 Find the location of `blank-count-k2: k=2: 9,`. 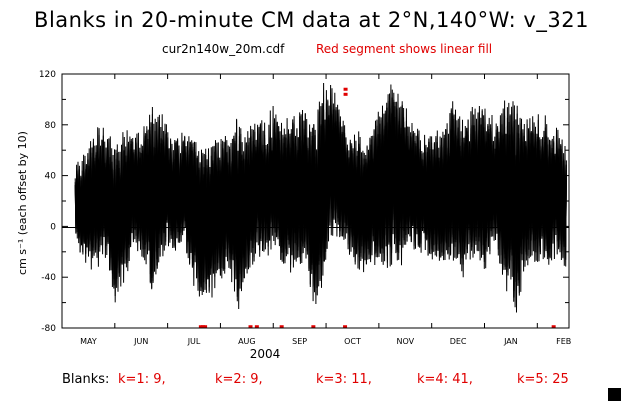

blank-count-k2: k=2: 9, is located at coordinates (239, 379).